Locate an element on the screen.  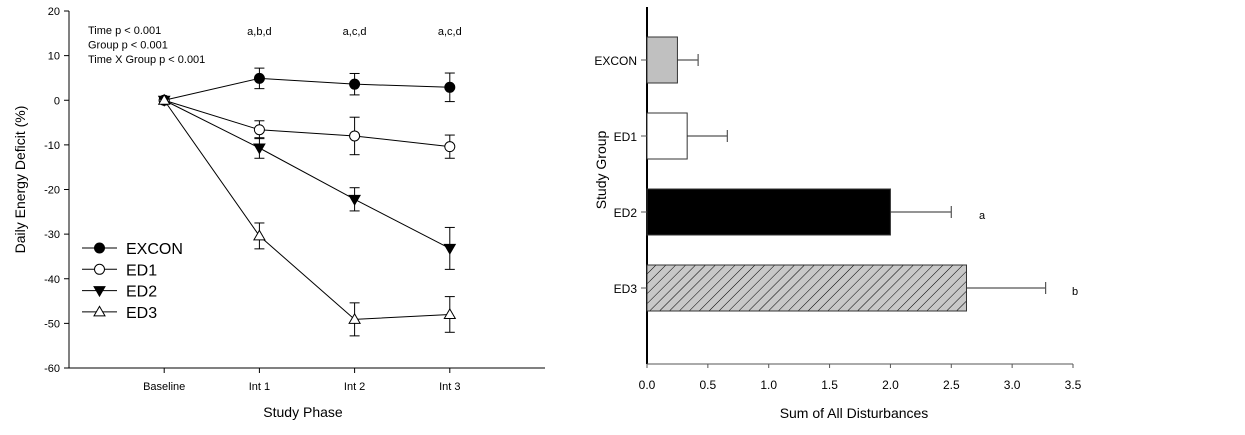
x-tick-label: Int 3 is located at coordinates (449, 387).